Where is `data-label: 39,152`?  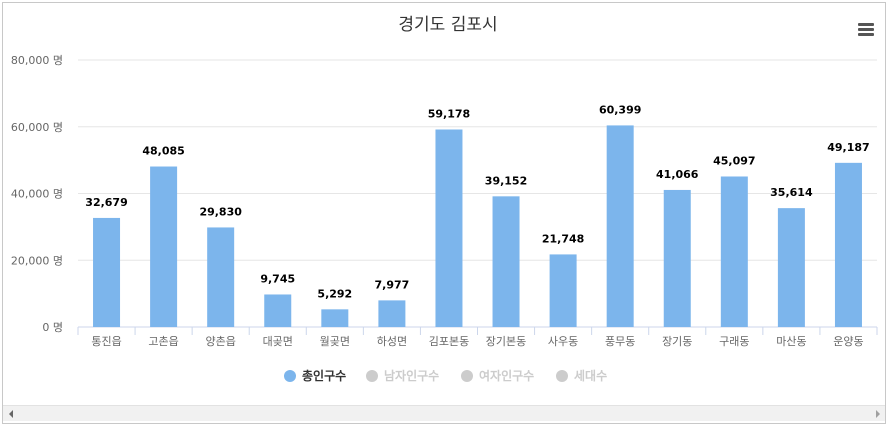 data-label: 39,152 is located at coordinates (506, 180).